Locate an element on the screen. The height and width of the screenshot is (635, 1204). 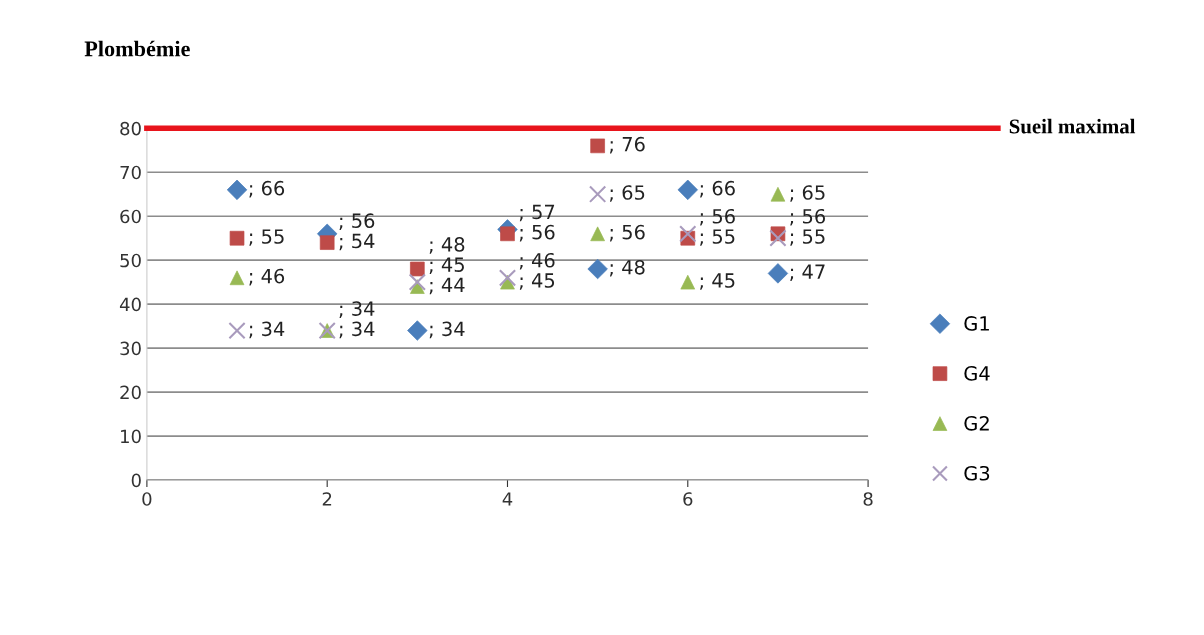
y-tick-label: 40 is located at coordinates (130, 304).